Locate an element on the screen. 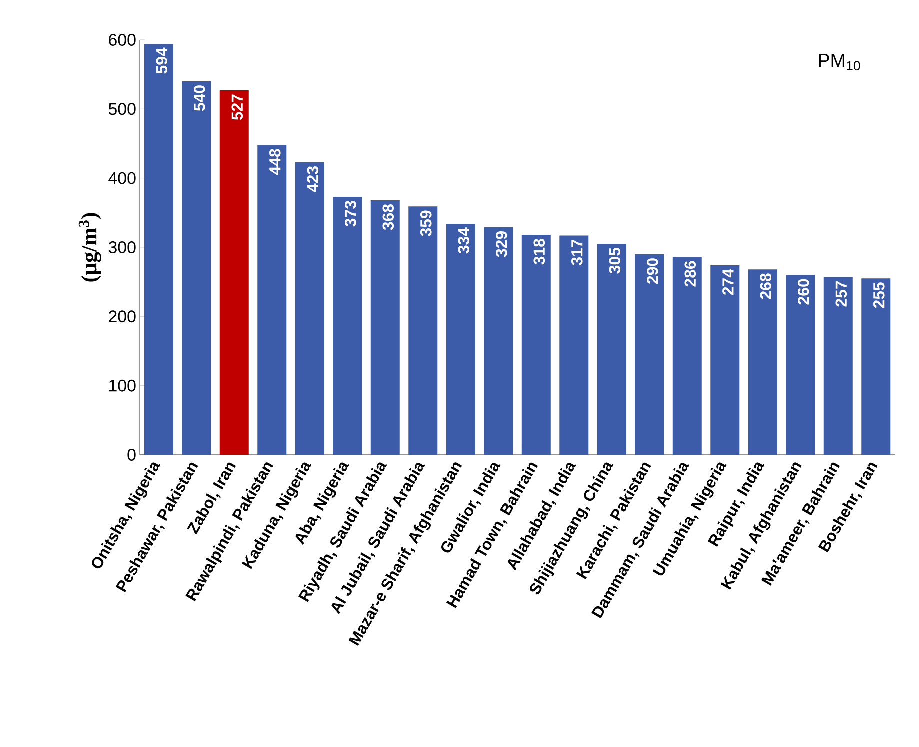 The height and width of the screenshot is (747, 919). data-label: 423 is located at coordinates (313, 179).